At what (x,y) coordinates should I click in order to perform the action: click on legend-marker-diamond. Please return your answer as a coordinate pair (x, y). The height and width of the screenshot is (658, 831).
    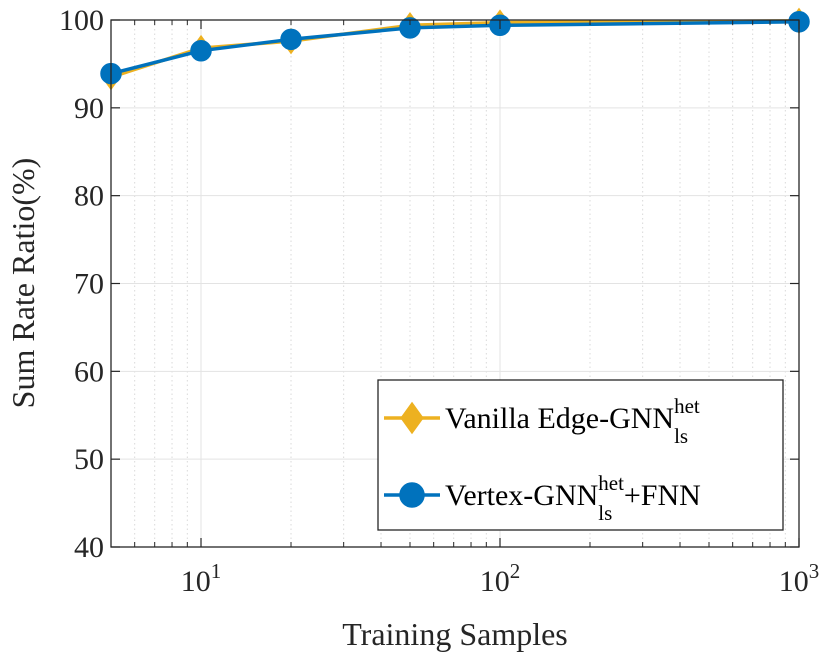
    Looking at the image, I should click on (412, 418).